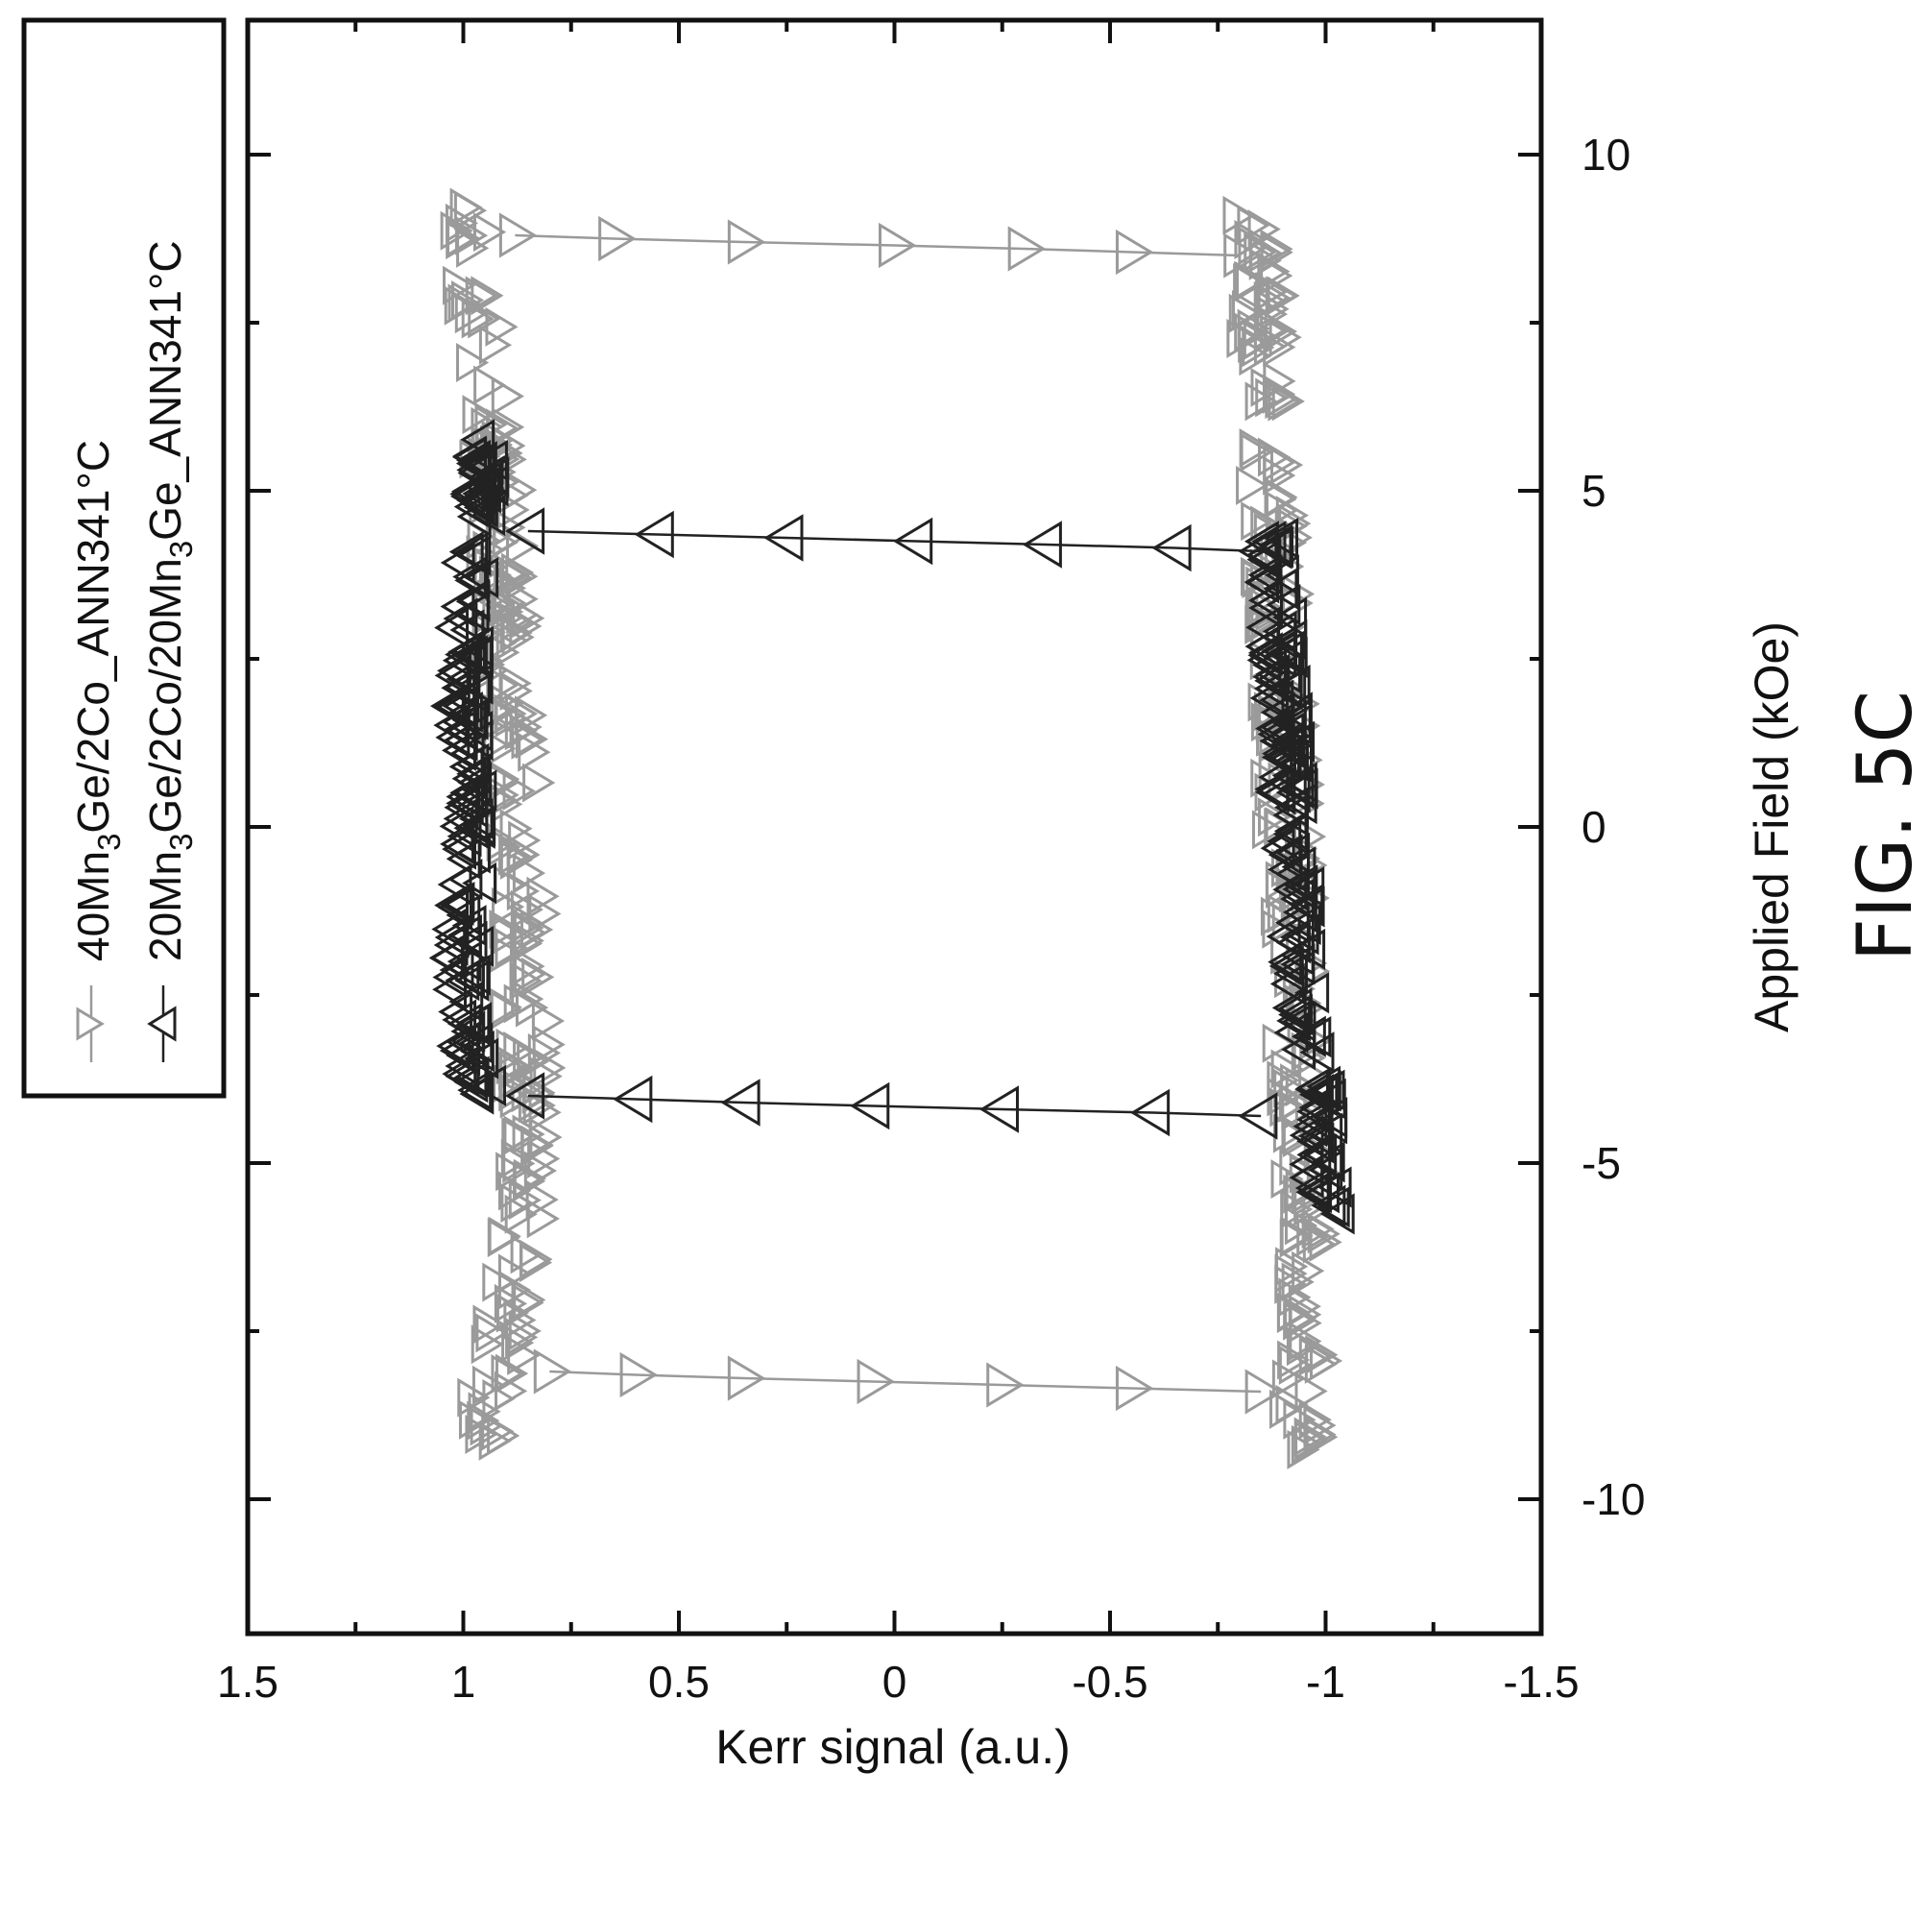 The width and height of the screenshot is (1932, 1917). What do you see at coordinates (1325, 1682) in the screenshot?
I see `y-tick-label: -1` at bounding box center [1325, 1682].